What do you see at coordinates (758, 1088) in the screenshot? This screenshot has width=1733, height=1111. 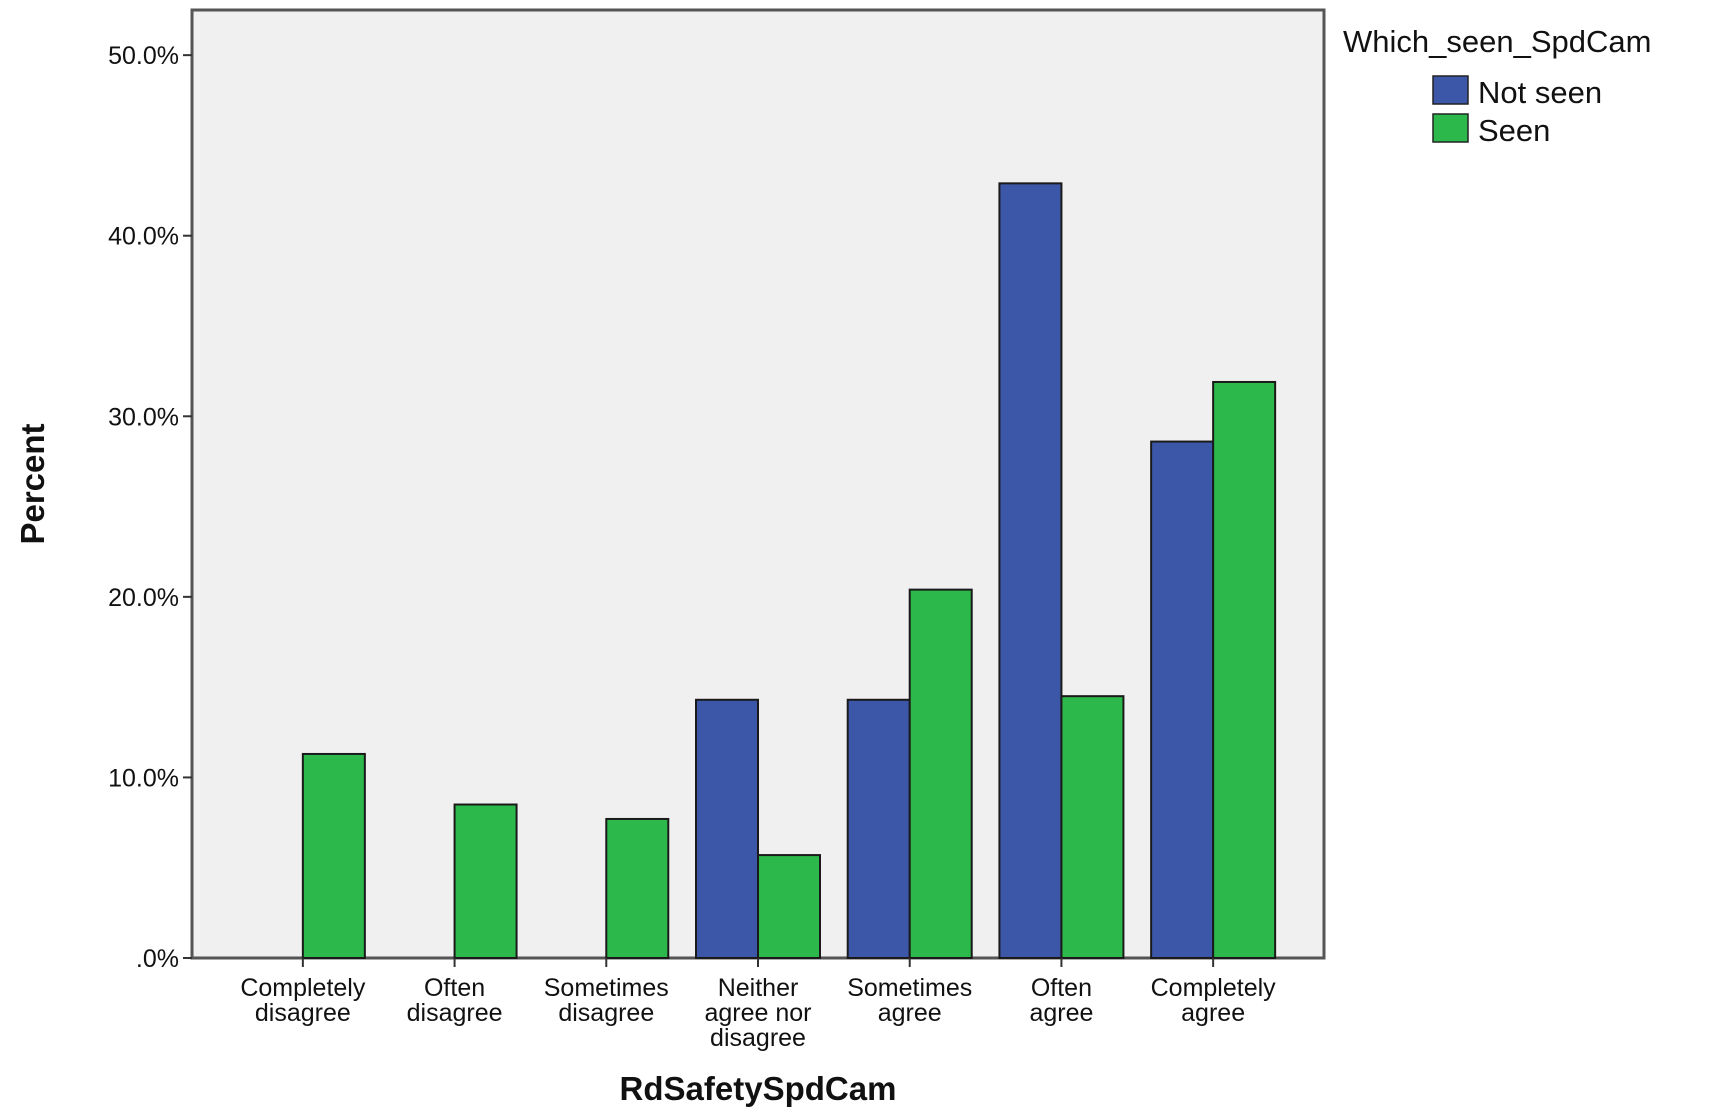 I see `x-axis-title: RdSafetySpdCam` at bounding box center [758, 1088].